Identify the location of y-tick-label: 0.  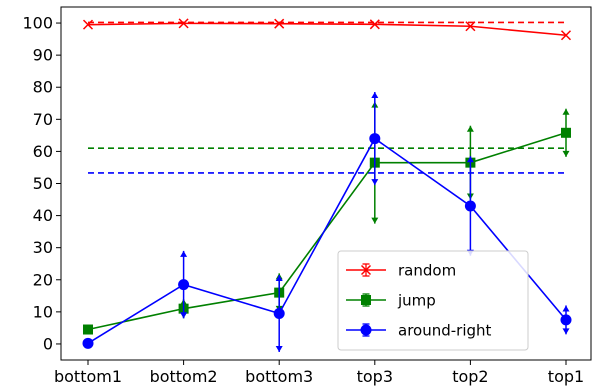
(48, 343).